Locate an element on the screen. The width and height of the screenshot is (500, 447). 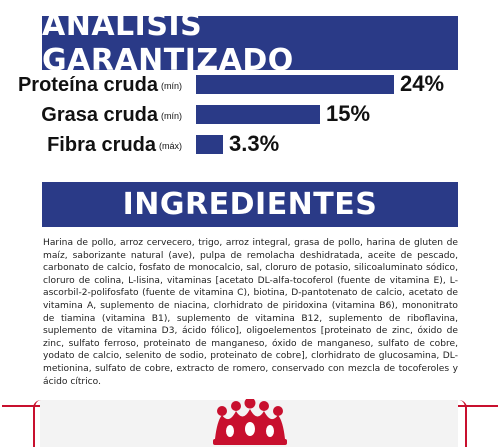
royal-crown-icon is located at coordinates (250, 422).